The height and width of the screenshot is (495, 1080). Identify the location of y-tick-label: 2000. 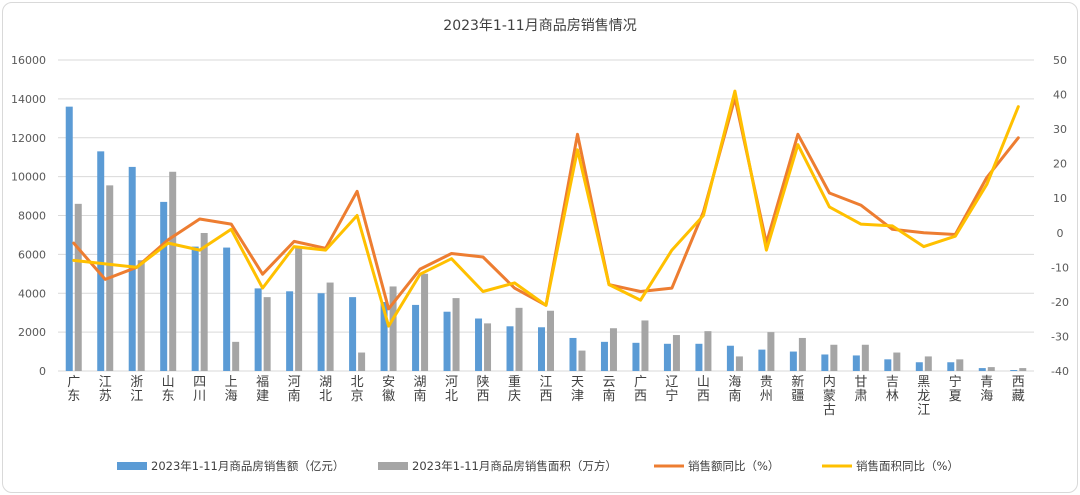
(32, 332).